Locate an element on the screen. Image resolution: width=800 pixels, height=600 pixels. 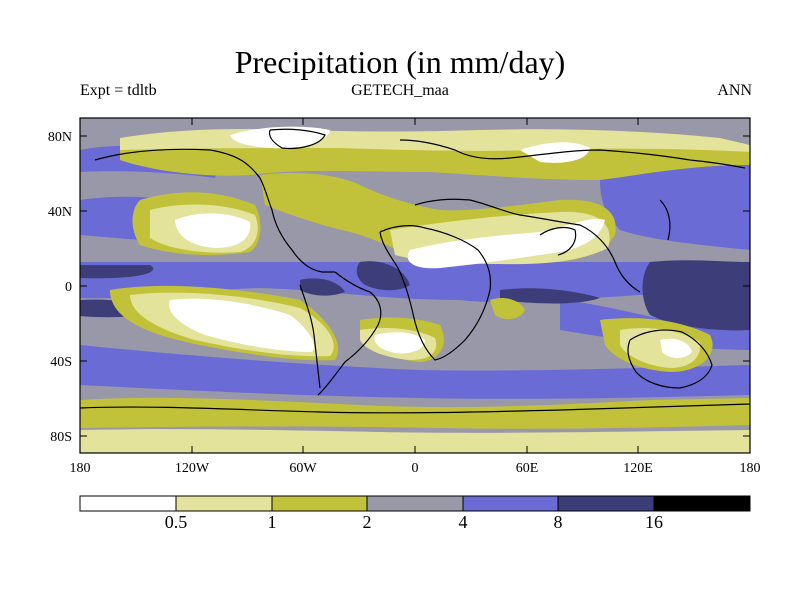
x-tick-label: 60W is located at coordinates (303, 468).